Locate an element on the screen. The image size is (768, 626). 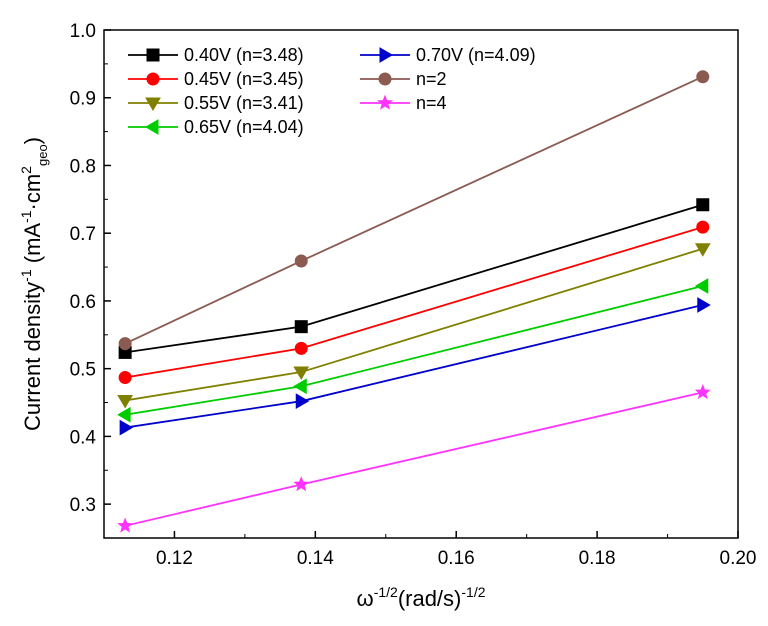
x-axis-label-base-sup: -1/2 is located at coordinates (386, 592).